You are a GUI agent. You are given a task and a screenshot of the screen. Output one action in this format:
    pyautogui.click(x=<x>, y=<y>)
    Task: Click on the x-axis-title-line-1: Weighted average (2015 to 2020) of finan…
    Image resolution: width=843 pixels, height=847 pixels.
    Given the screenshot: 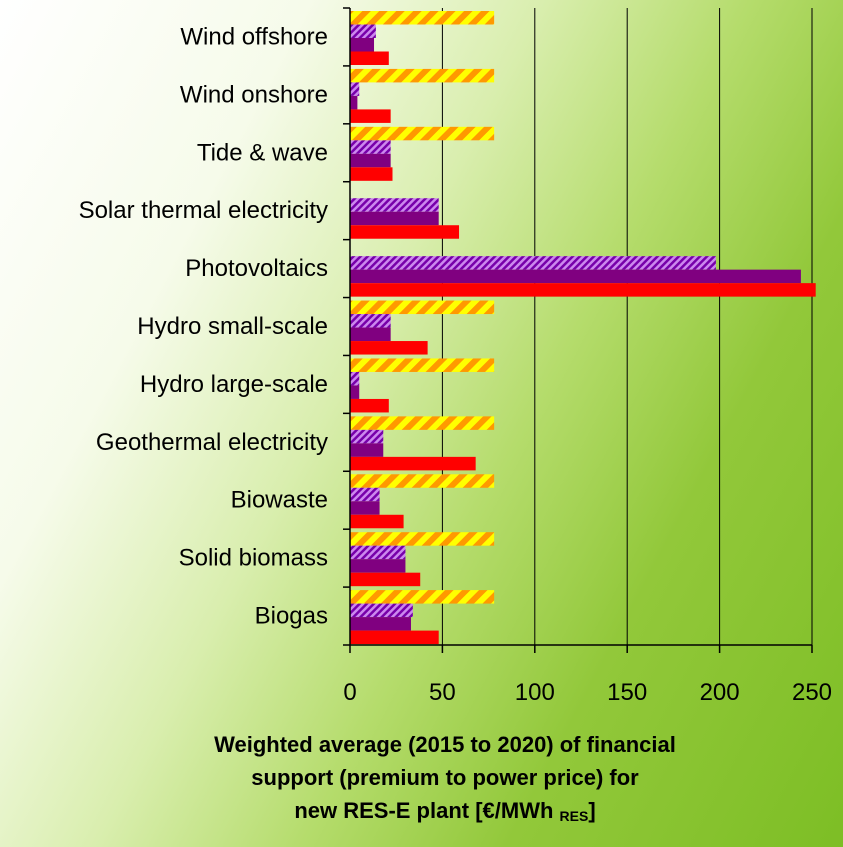 What is the action you would take?
    pyautogui.click(x=445, y=744)
    